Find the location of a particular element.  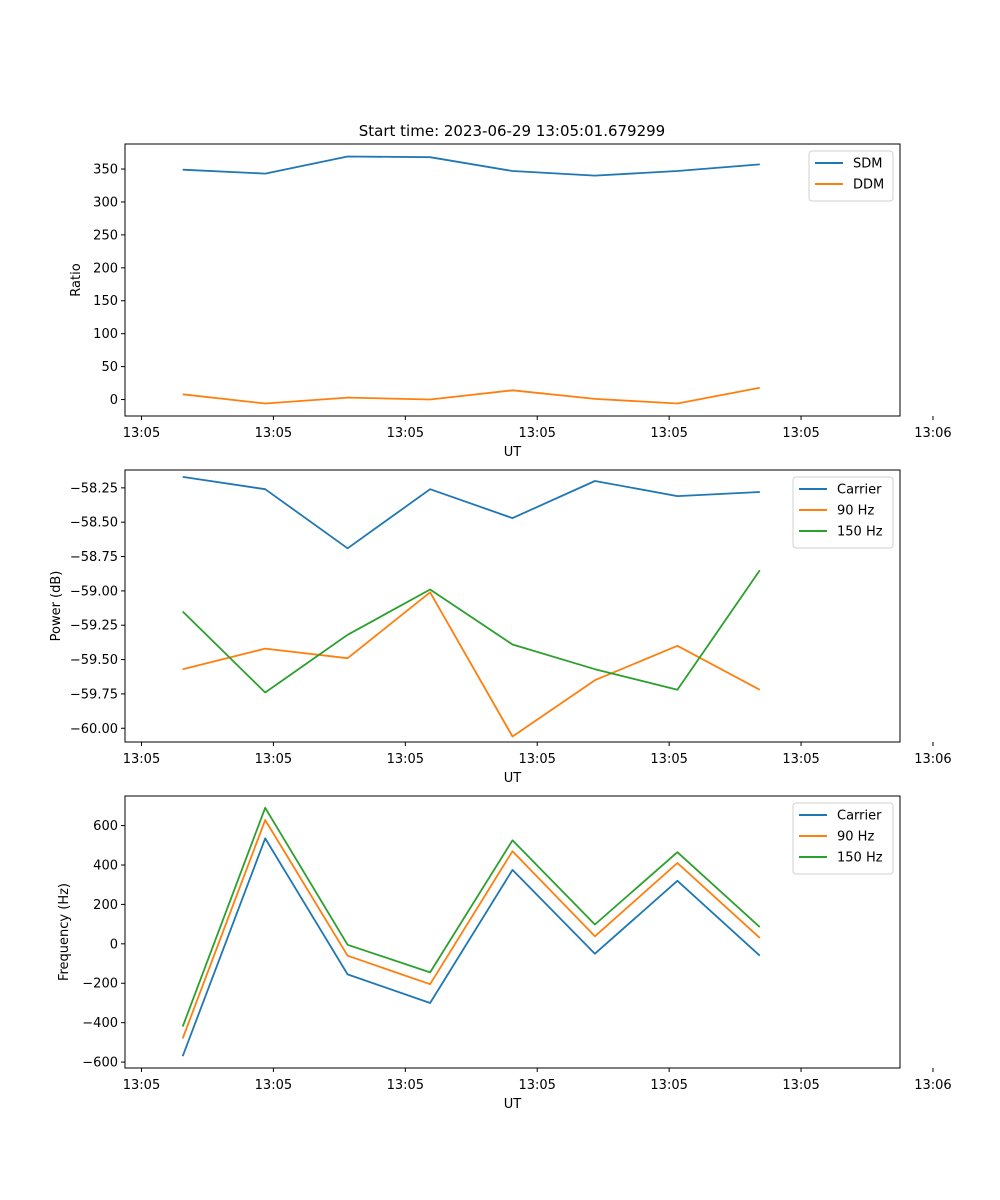

y-tick-label: 300 is located at coordinates (105, 202).